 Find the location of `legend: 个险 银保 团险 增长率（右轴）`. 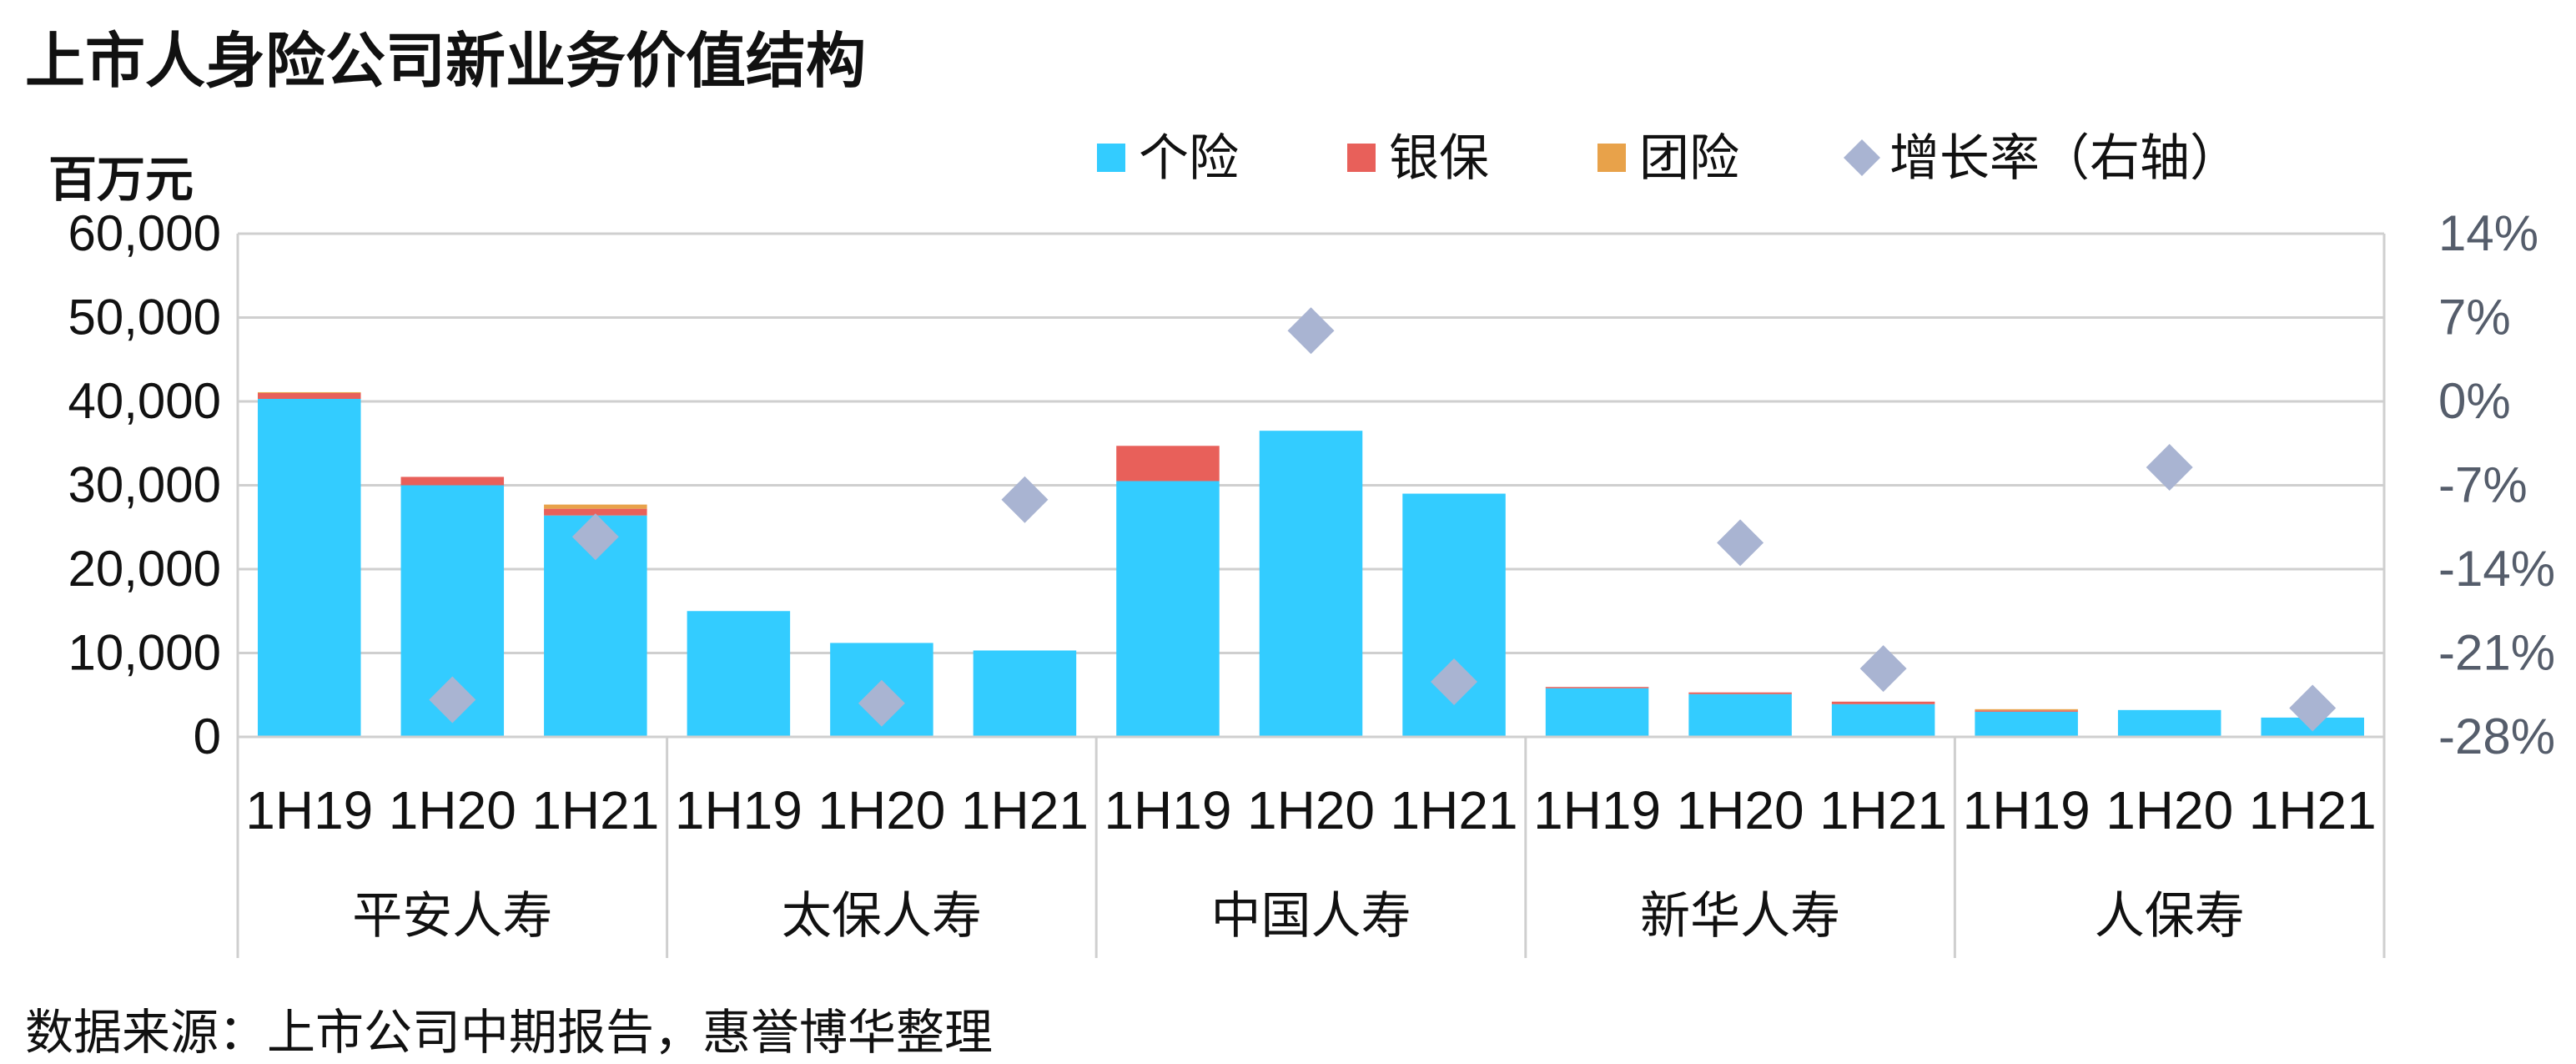

legend: 个险 银保 团险 增长率（右轴） is located at coordinates (1668, 158).